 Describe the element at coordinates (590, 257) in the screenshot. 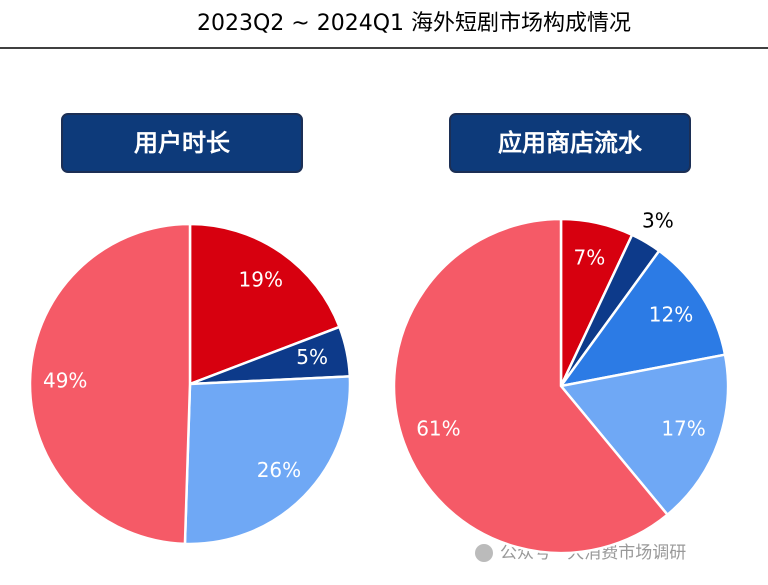

I see `slice-label: 7%` at that location.